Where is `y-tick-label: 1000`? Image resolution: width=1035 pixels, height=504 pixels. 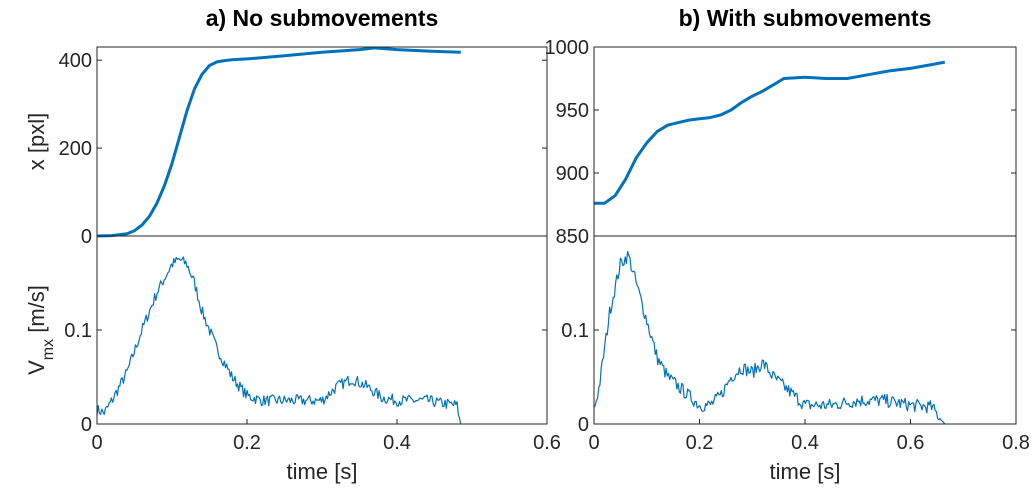
y-tick-label: 1000 is located at coordinates (567, 48).